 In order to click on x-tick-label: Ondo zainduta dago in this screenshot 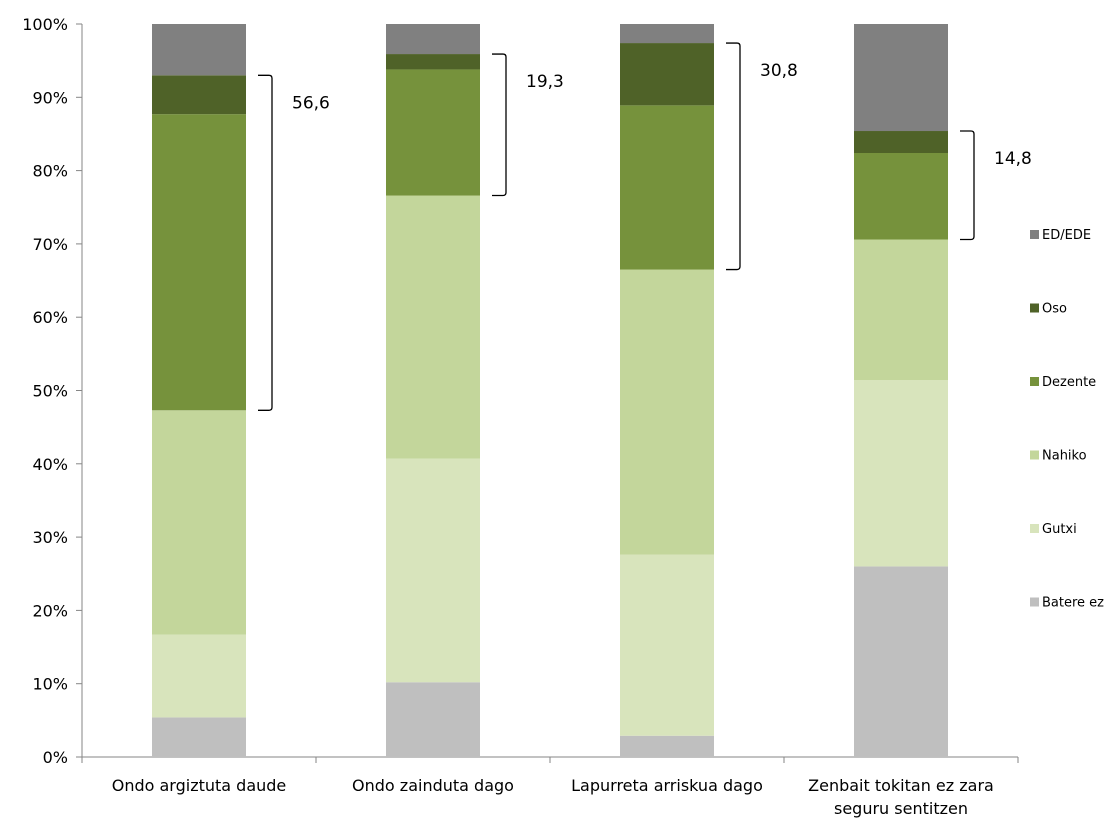, I will do `click(433, 785)`.